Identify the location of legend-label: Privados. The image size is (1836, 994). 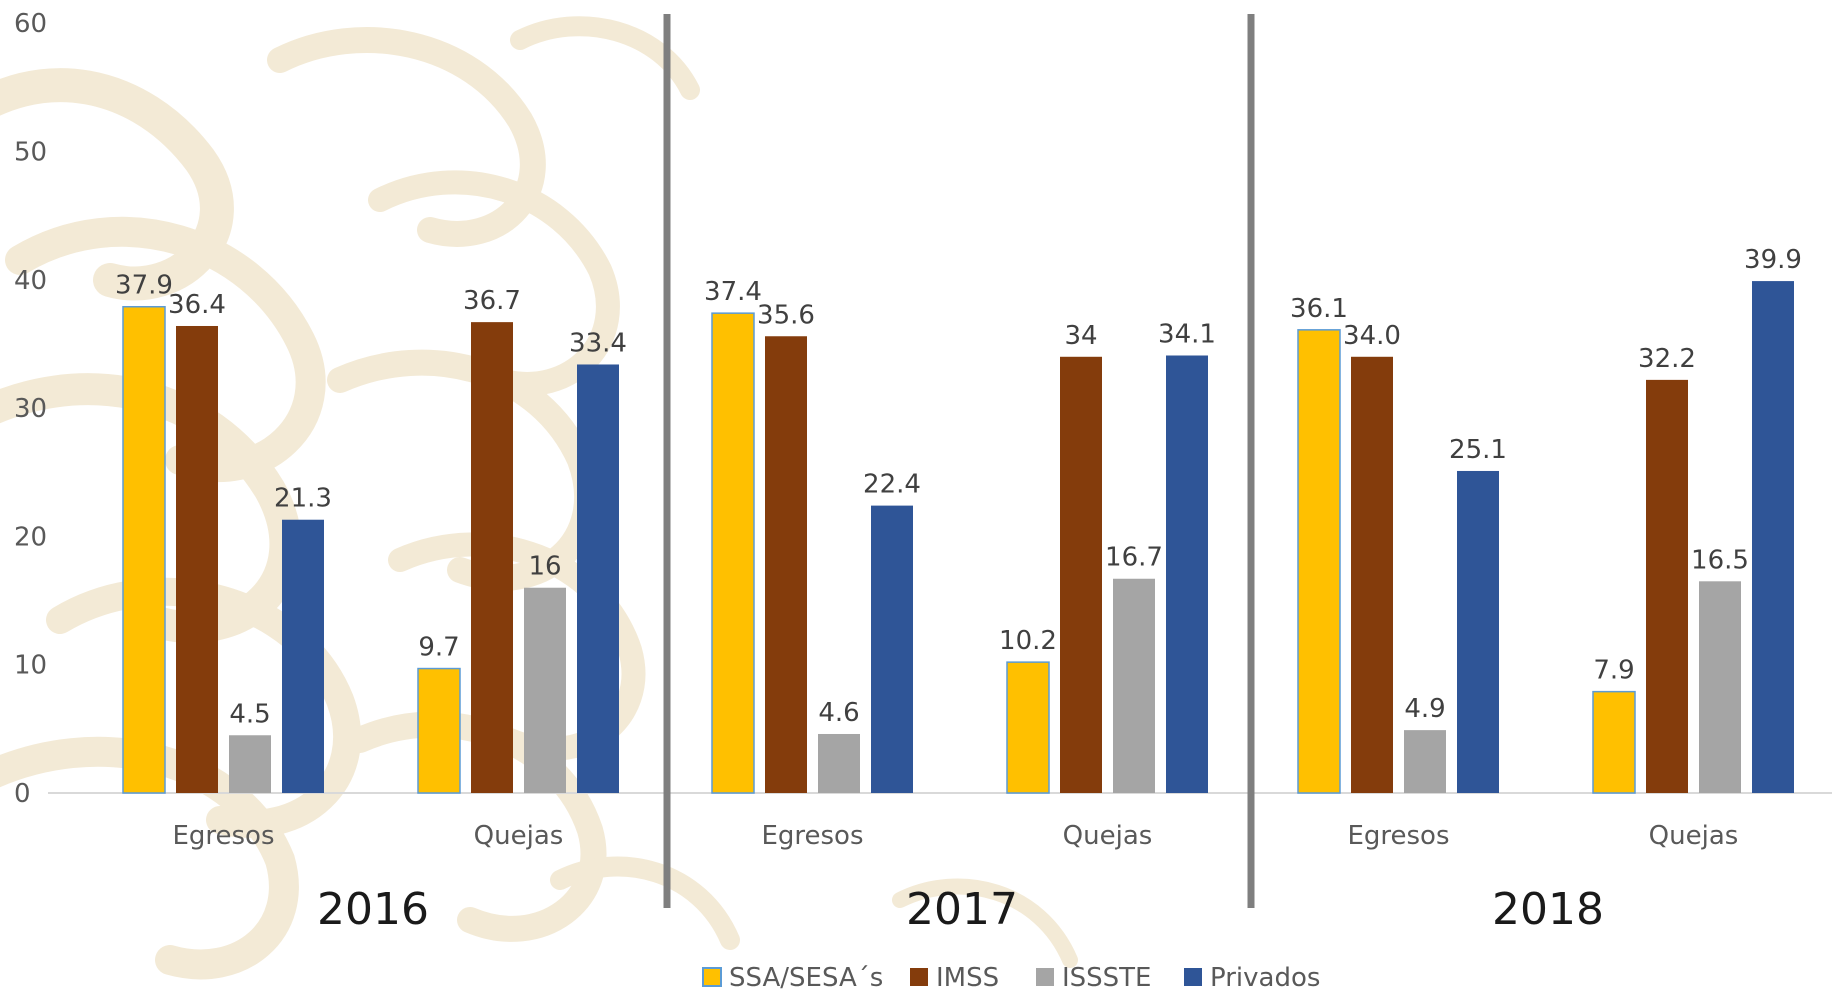
(1265, 978).